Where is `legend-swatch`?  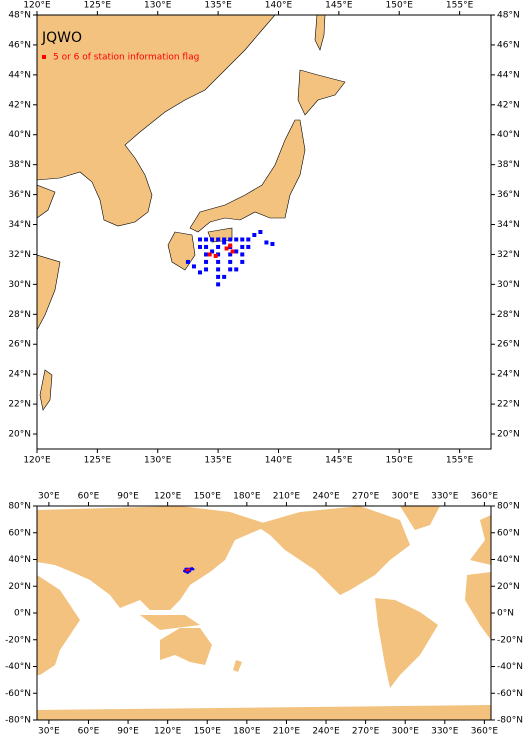 legend-swatch is located at coordinates (44, 57).